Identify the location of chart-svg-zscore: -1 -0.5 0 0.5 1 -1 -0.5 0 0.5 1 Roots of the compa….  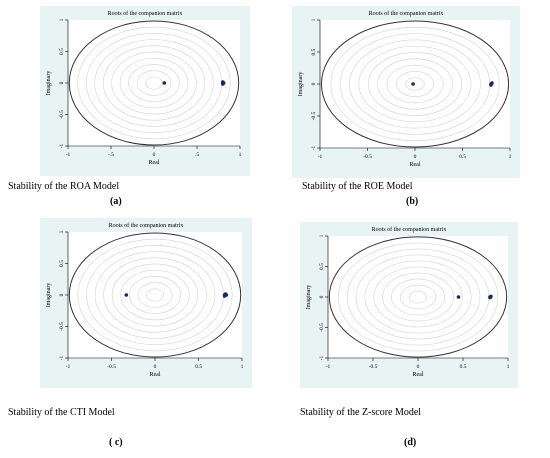
(409, 305).